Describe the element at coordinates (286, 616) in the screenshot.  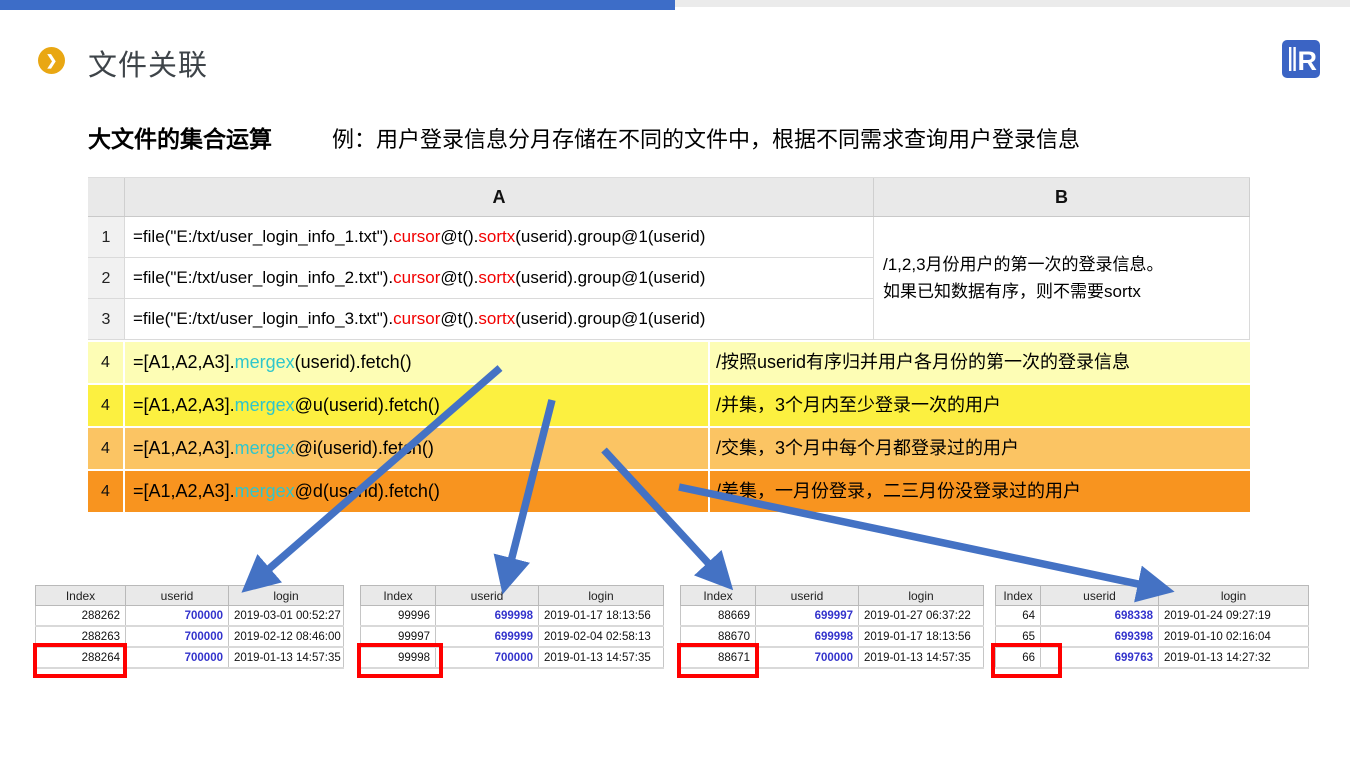
I see `login-cell: 2019-03-01 00:52:27` at that location.